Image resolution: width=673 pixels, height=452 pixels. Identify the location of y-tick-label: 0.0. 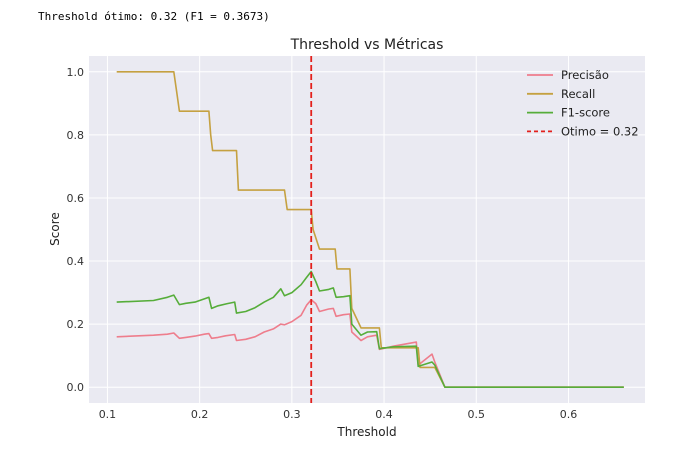
(76, 387).